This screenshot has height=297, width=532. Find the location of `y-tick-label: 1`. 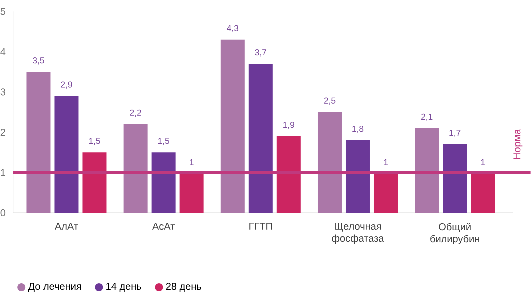

y-tick-label: 1 is located at coordinates (3, 172).